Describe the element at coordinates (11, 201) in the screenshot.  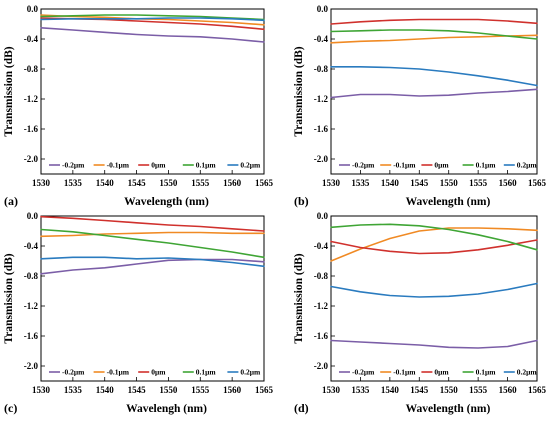
I see `panel-label: (a)` at that location.